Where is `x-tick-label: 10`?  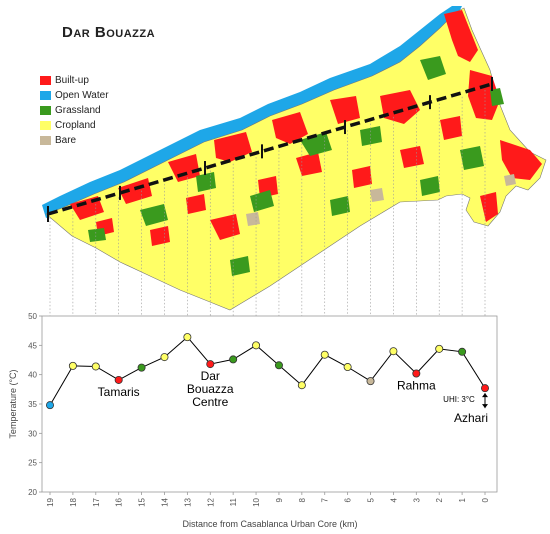 x-tick-label: 10 is located at coordinates (256, 501).